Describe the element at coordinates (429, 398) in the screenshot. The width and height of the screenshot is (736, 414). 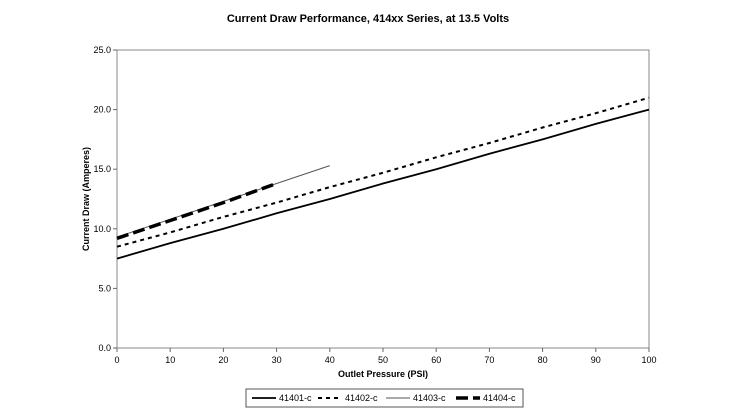
I see `legend-label: 41403-c` at that location.